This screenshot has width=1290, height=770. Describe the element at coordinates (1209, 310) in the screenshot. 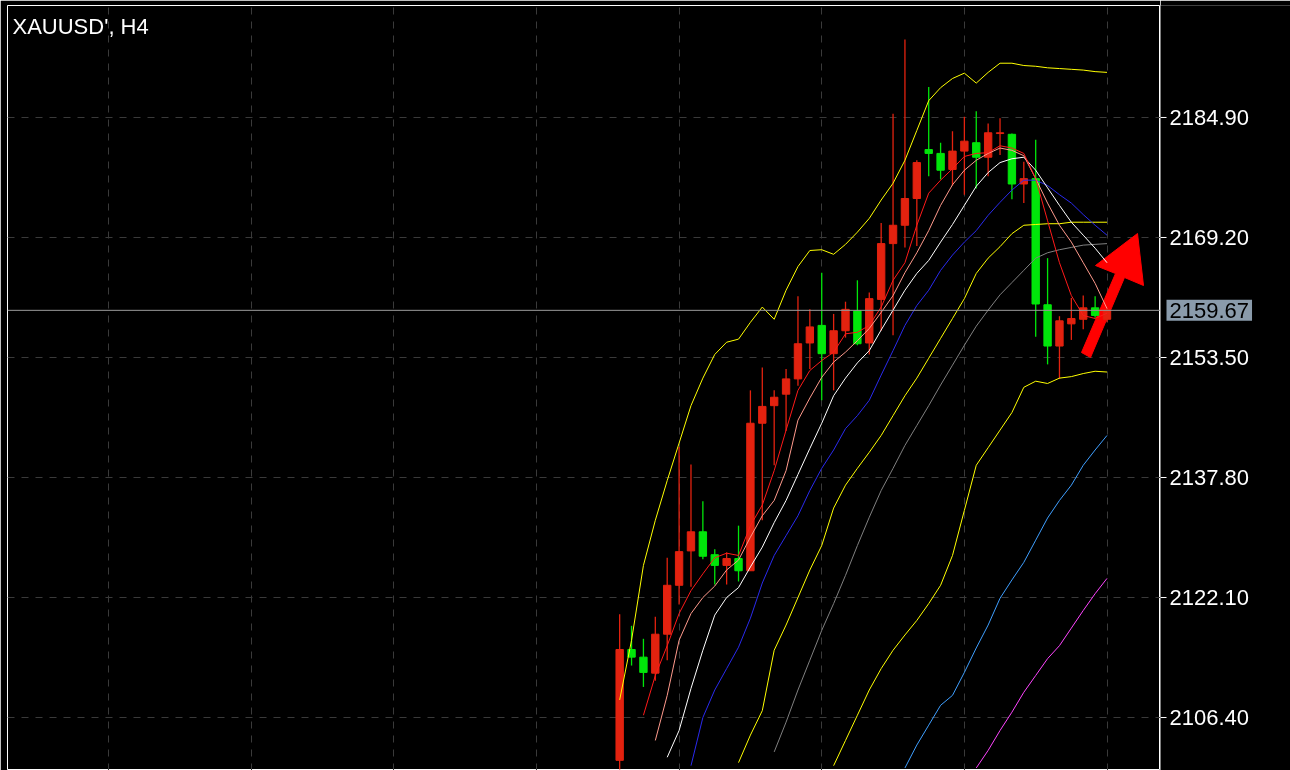

I see `ref-line-label: 2159.67` at that location.